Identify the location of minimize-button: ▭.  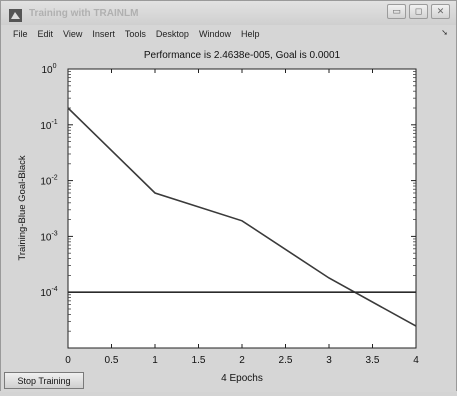
(396, 11).